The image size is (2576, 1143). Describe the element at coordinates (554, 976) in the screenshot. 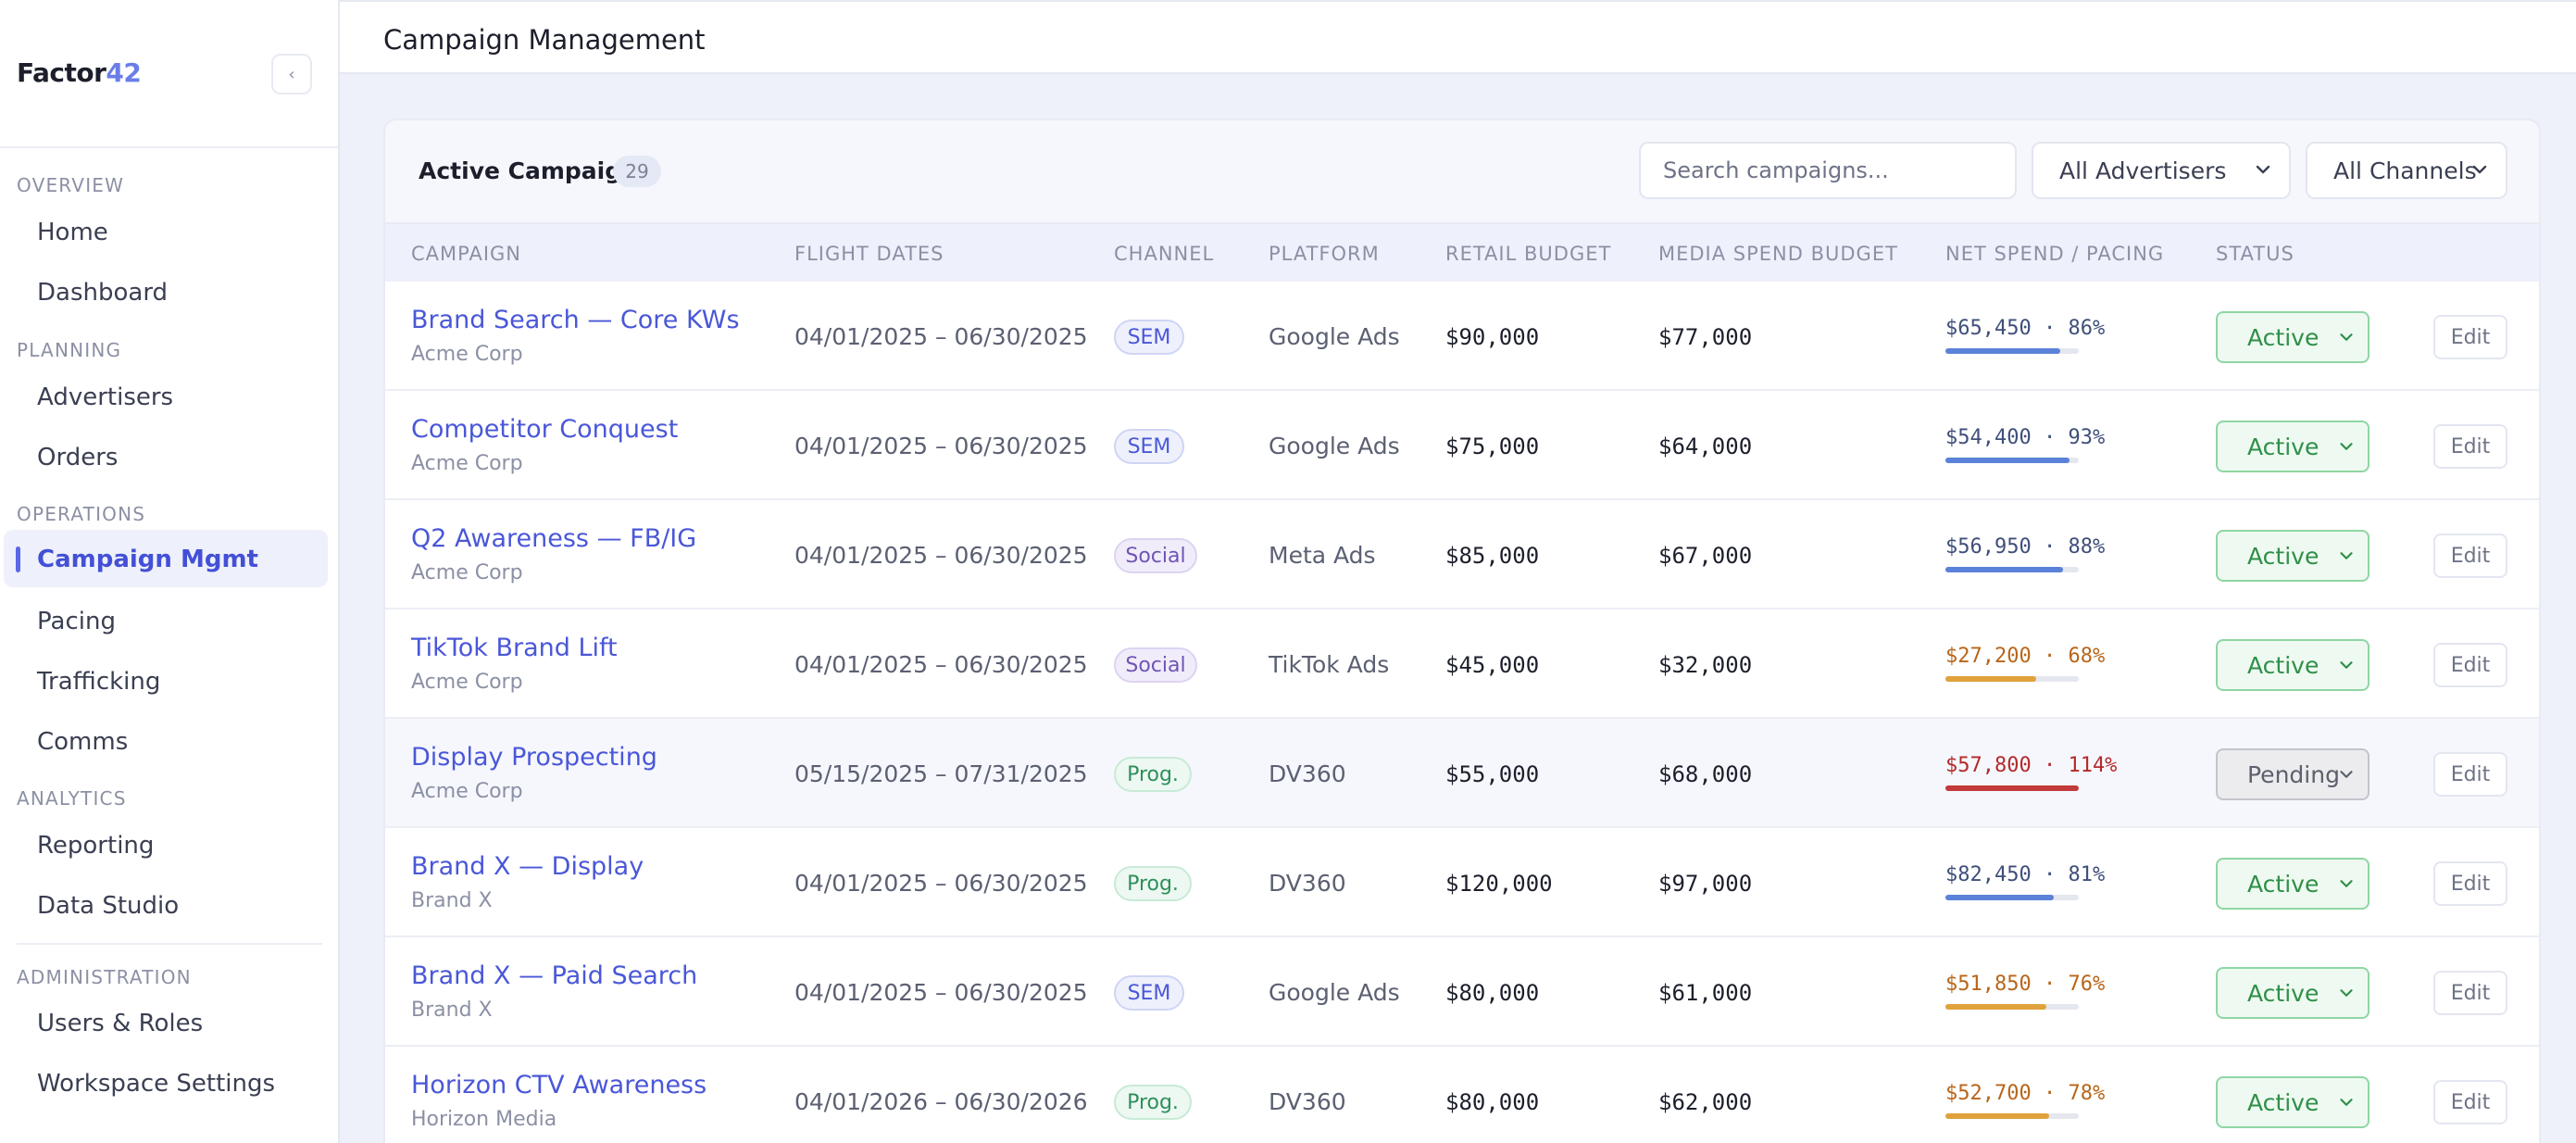

I see `campaign-name-link: Brand X — Paid Search` at that location.